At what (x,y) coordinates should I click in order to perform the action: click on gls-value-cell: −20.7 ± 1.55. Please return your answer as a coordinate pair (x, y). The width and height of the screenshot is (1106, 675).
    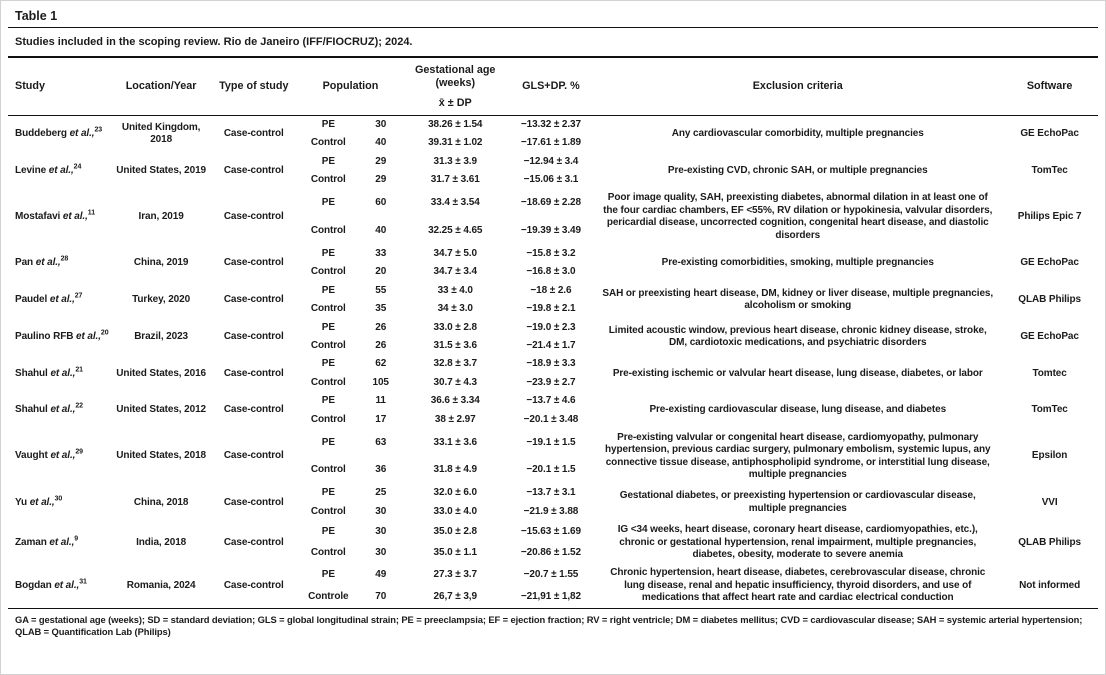
    Looking at the image, I should click on (551, 574).